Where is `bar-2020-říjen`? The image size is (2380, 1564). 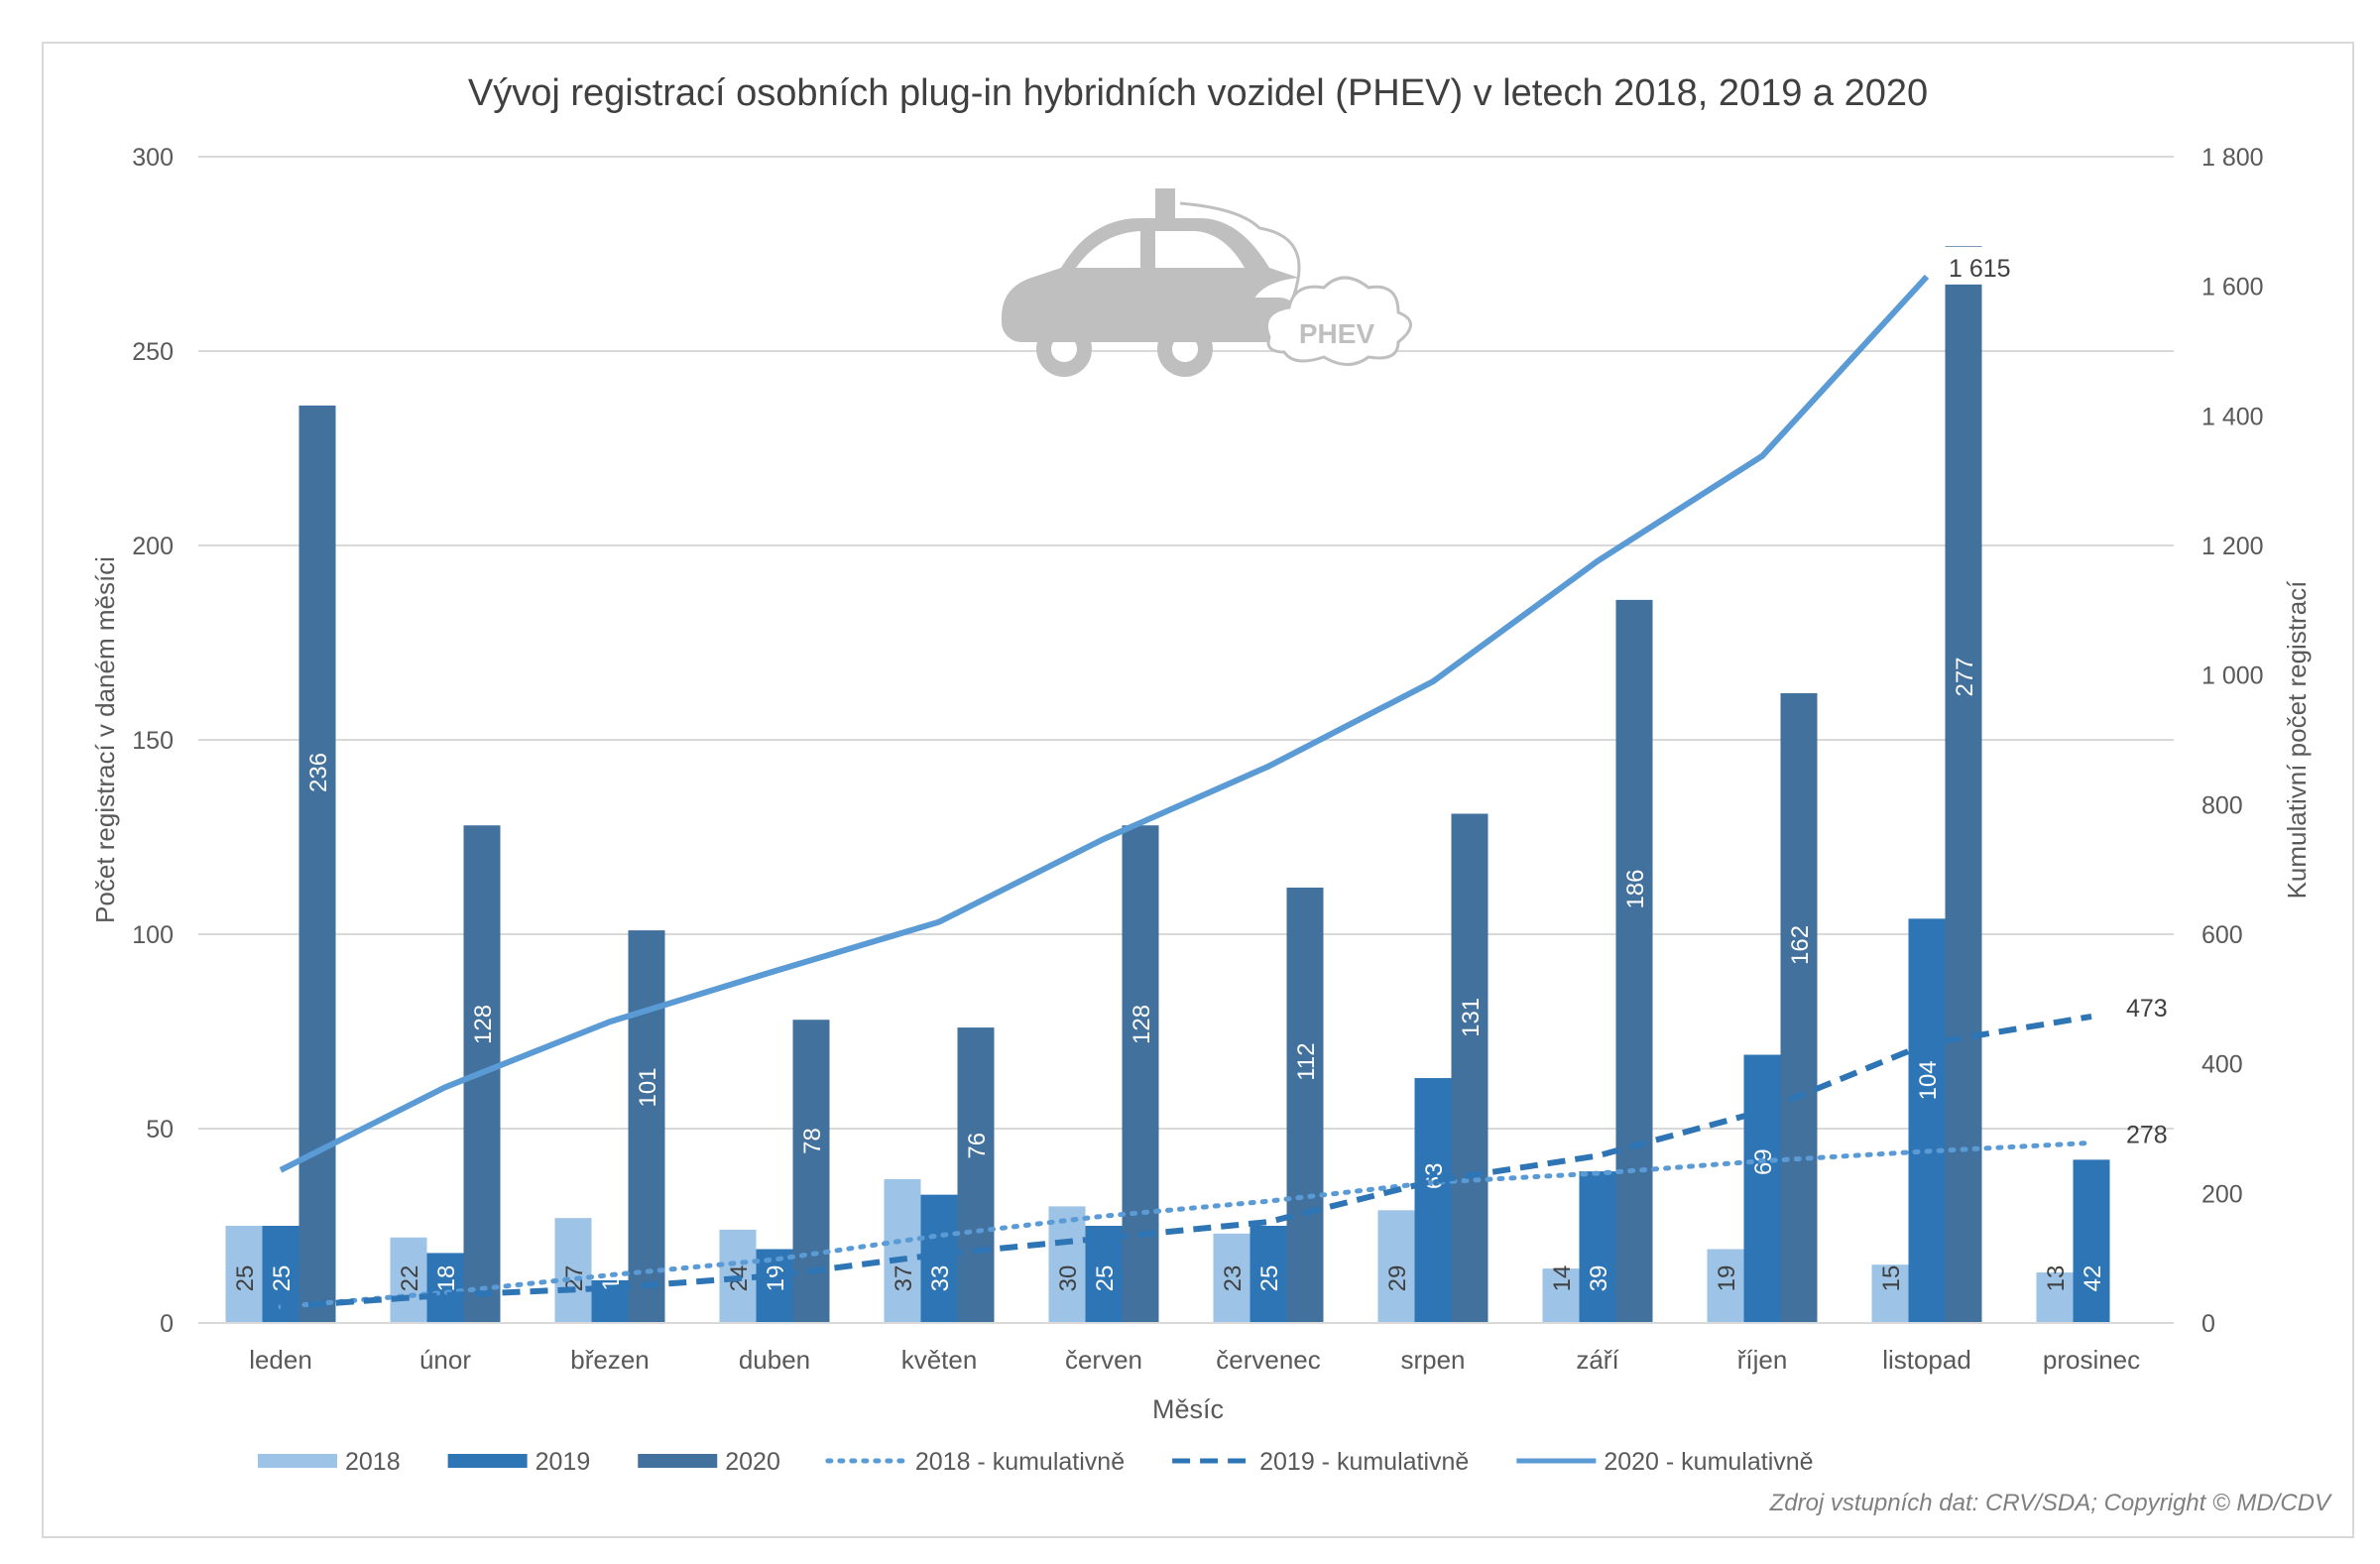
bar-2020-říjen is located at coordinates (1799, 1007).